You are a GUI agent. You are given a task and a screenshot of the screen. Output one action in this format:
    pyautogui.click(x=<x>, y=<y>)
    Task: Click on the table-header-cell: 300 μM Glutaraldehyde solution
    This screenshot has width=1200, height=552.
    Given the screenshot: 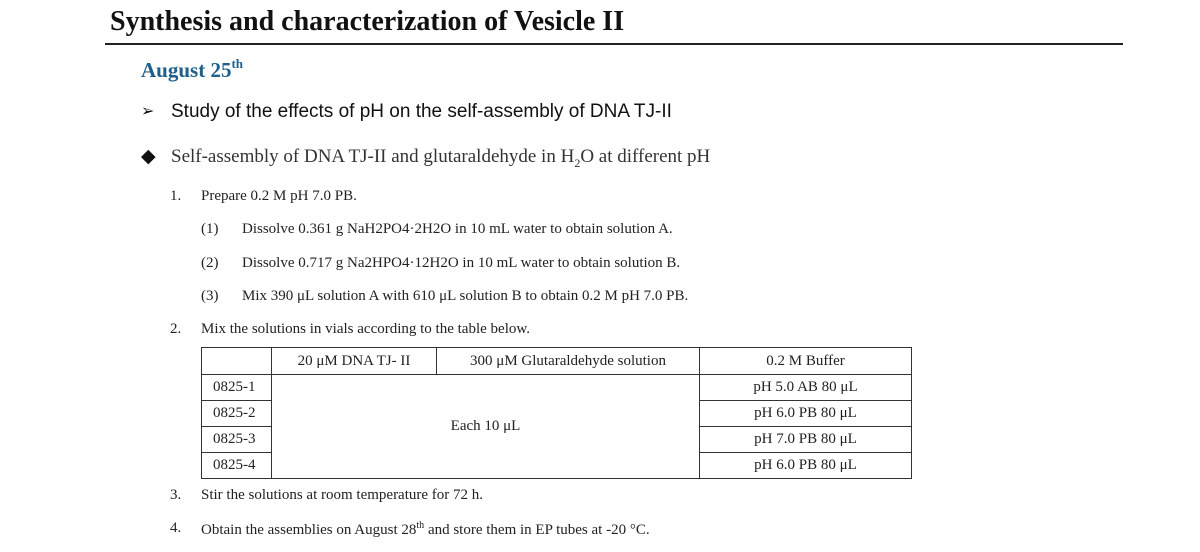 What is the action you would take?
    pyautogui.click(x=568, y=361)
    